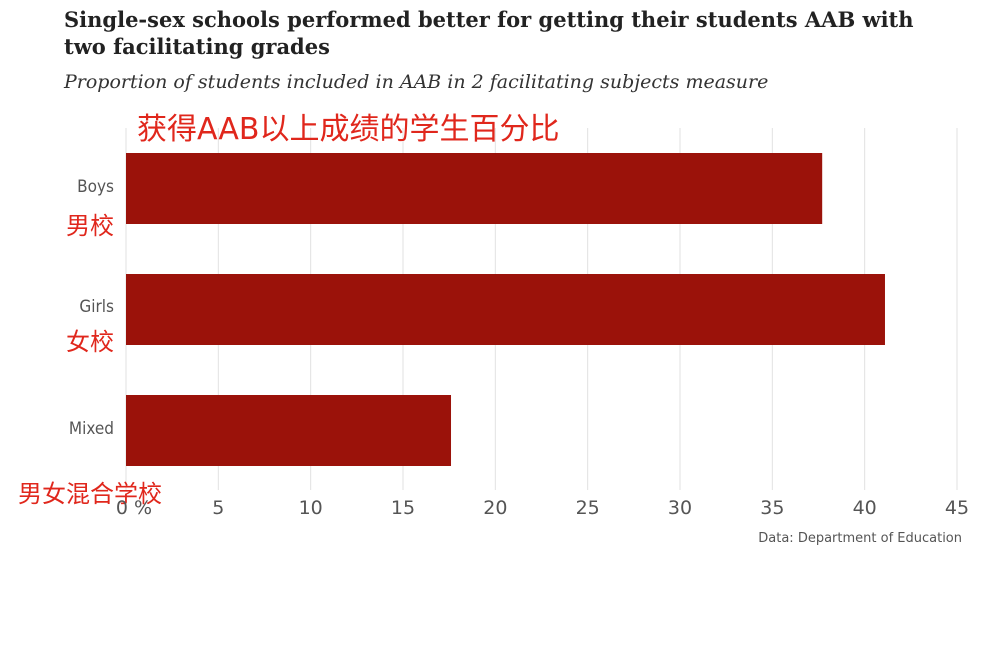  I want to click on x-tick-label: 20, so click(495, 508).